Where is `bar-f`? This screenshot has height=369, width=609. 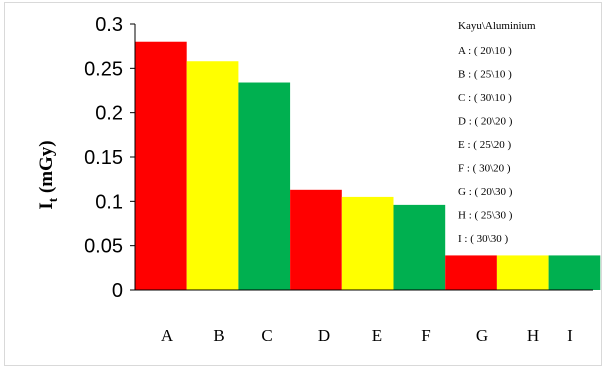 bar-f is located at coordinates (419, 247).